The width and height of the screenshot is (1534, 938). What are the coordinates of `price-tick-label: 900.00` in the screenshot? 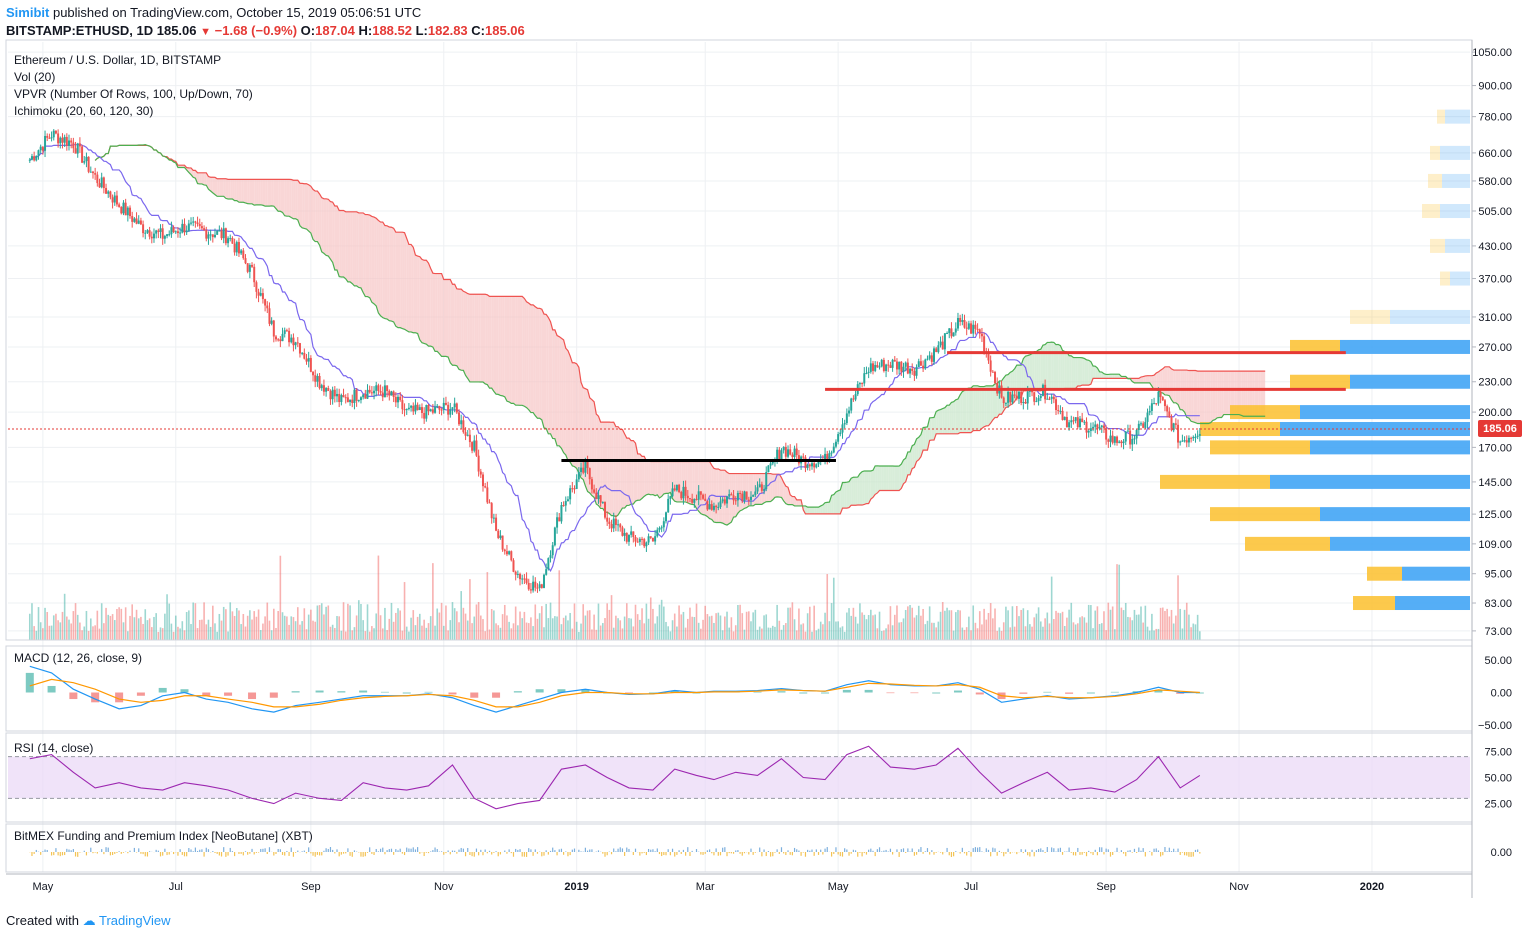 It's located at (1495, 87).